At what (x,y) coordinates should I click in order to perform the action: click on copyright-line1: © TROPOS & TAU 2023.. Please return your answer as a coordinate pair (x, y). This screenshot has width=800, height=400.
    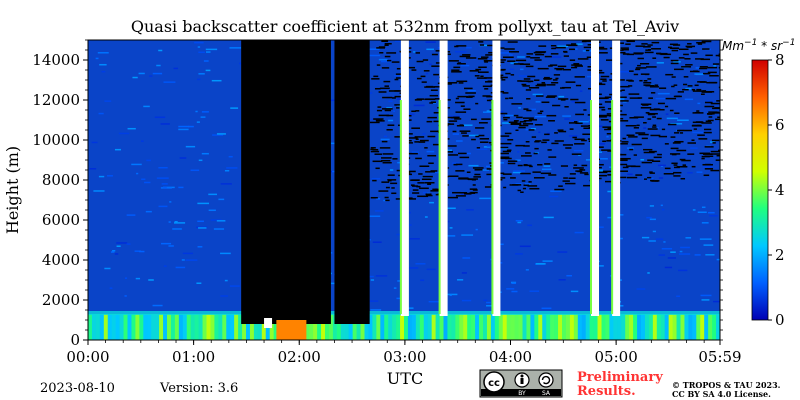
    Looking at the image, I should click on (726, 385).